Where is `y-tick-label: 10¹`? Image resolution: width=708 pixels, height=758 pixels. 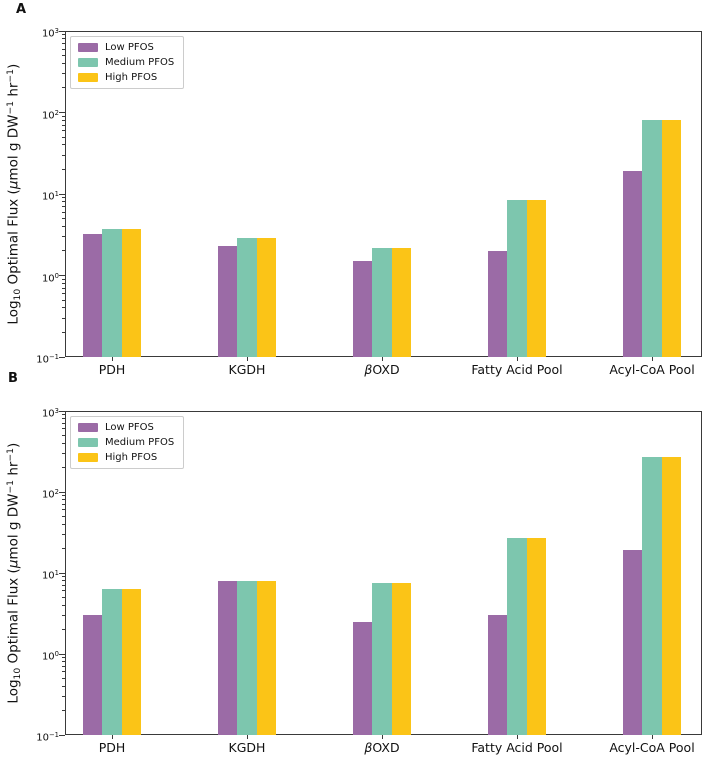
y-tick-label: 10¹ is located at coordinates (50, 575).